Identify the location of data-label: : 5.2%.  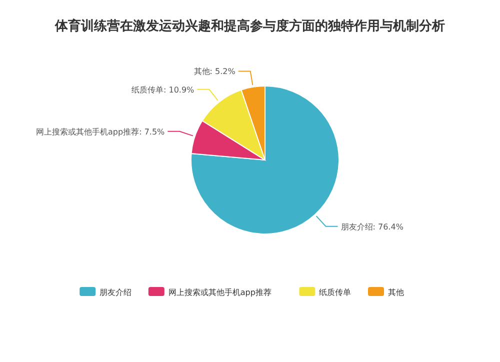
(223, 71).